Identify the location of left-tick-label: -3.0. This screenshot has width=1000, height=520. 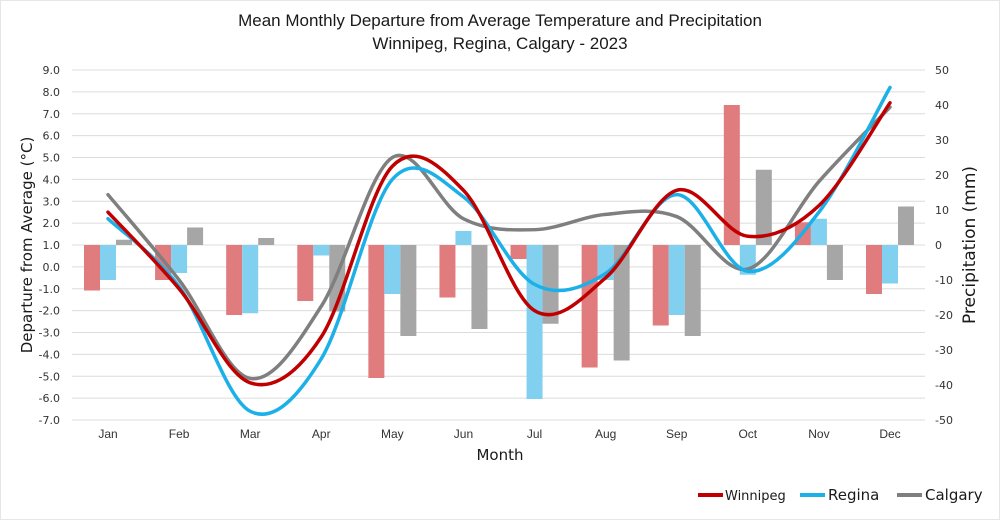
(49, 333).